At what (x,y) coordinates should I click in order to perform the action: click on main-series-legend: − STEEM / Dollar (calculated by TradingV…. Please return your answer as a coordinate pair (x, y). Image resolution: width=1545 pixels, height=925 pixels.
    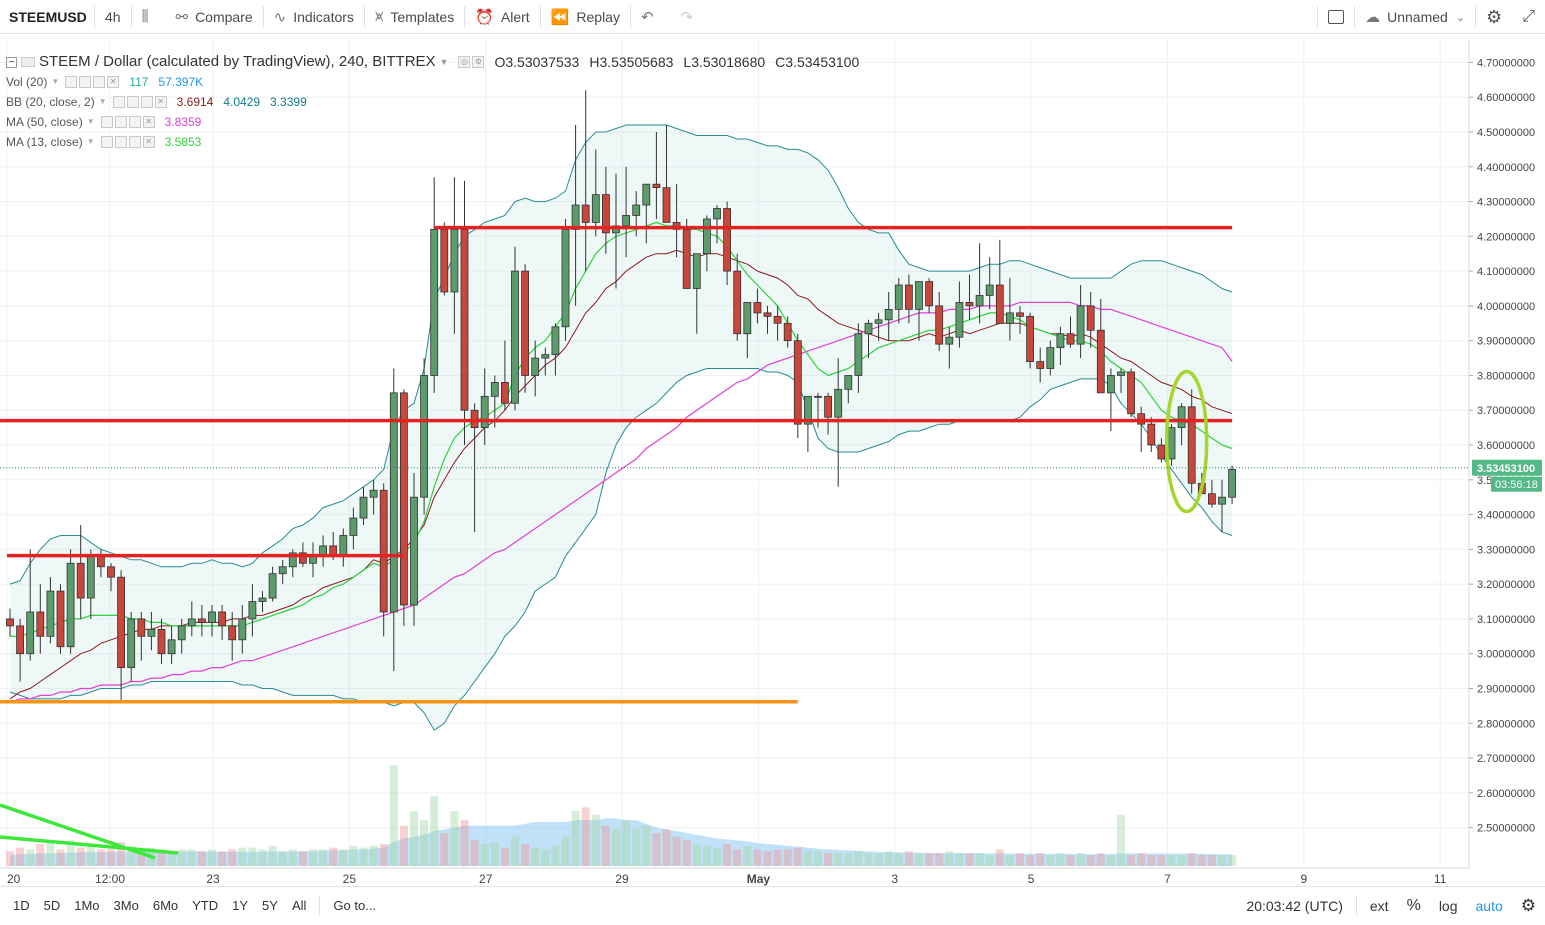
    Looking at the image, I should click on (437, 62).